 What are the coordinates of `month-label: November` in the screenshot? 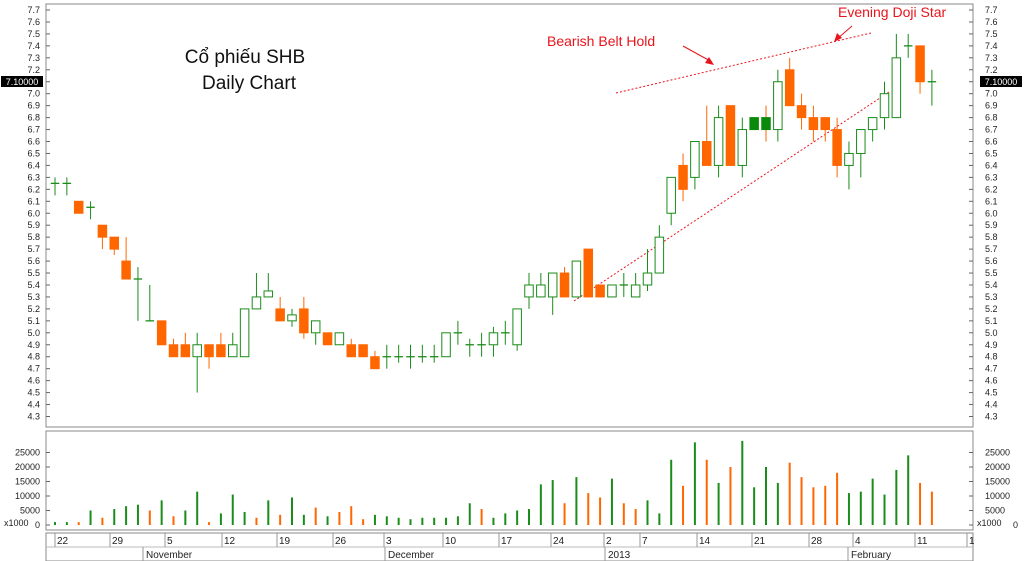 It's located at (169, 555).